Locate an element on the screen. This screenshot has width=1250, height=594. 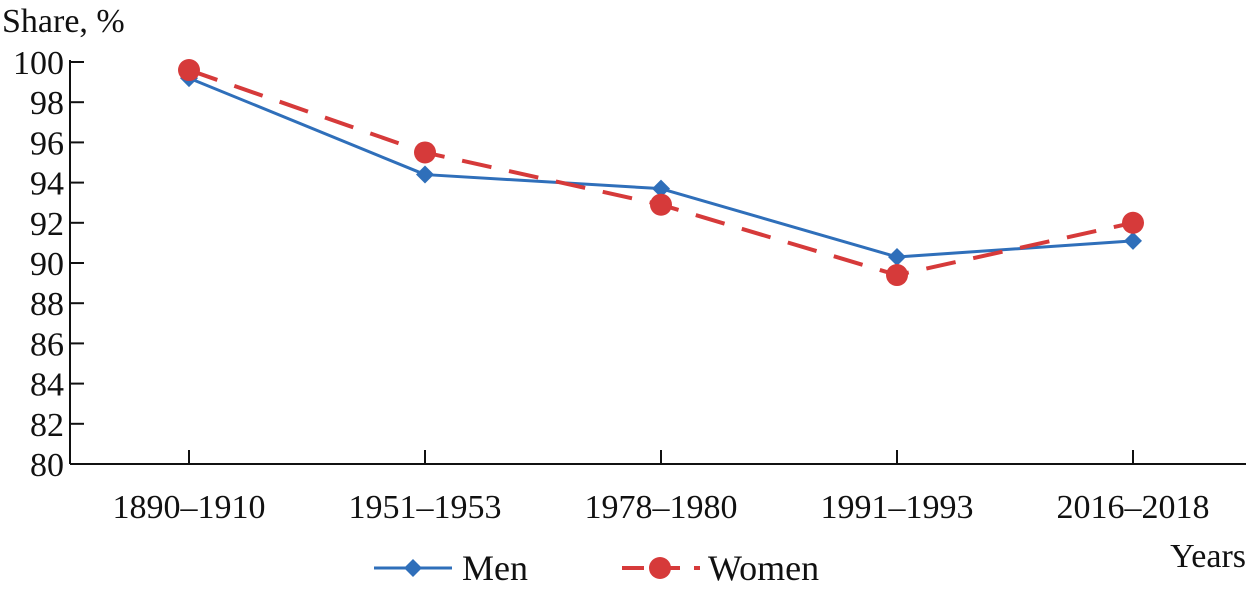
legend-men-marker-icon is located at coordinates (413, 568).